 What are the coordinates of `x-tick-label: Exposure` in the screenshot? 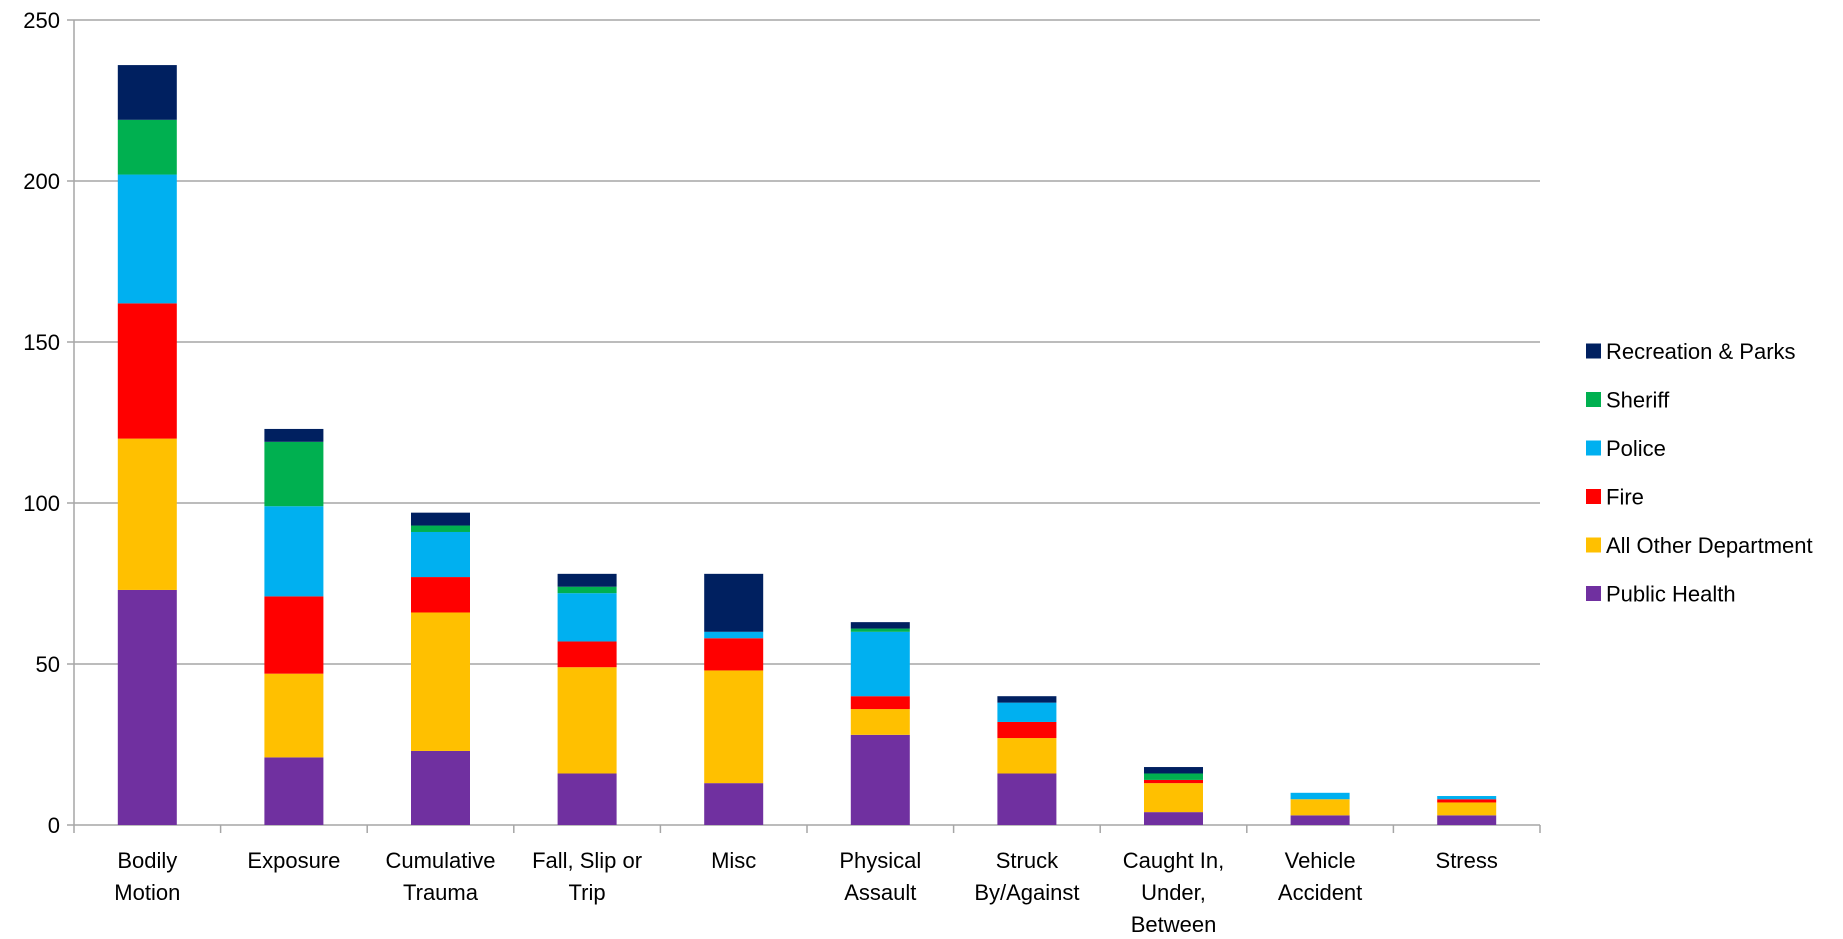 It's located at (293, 860).